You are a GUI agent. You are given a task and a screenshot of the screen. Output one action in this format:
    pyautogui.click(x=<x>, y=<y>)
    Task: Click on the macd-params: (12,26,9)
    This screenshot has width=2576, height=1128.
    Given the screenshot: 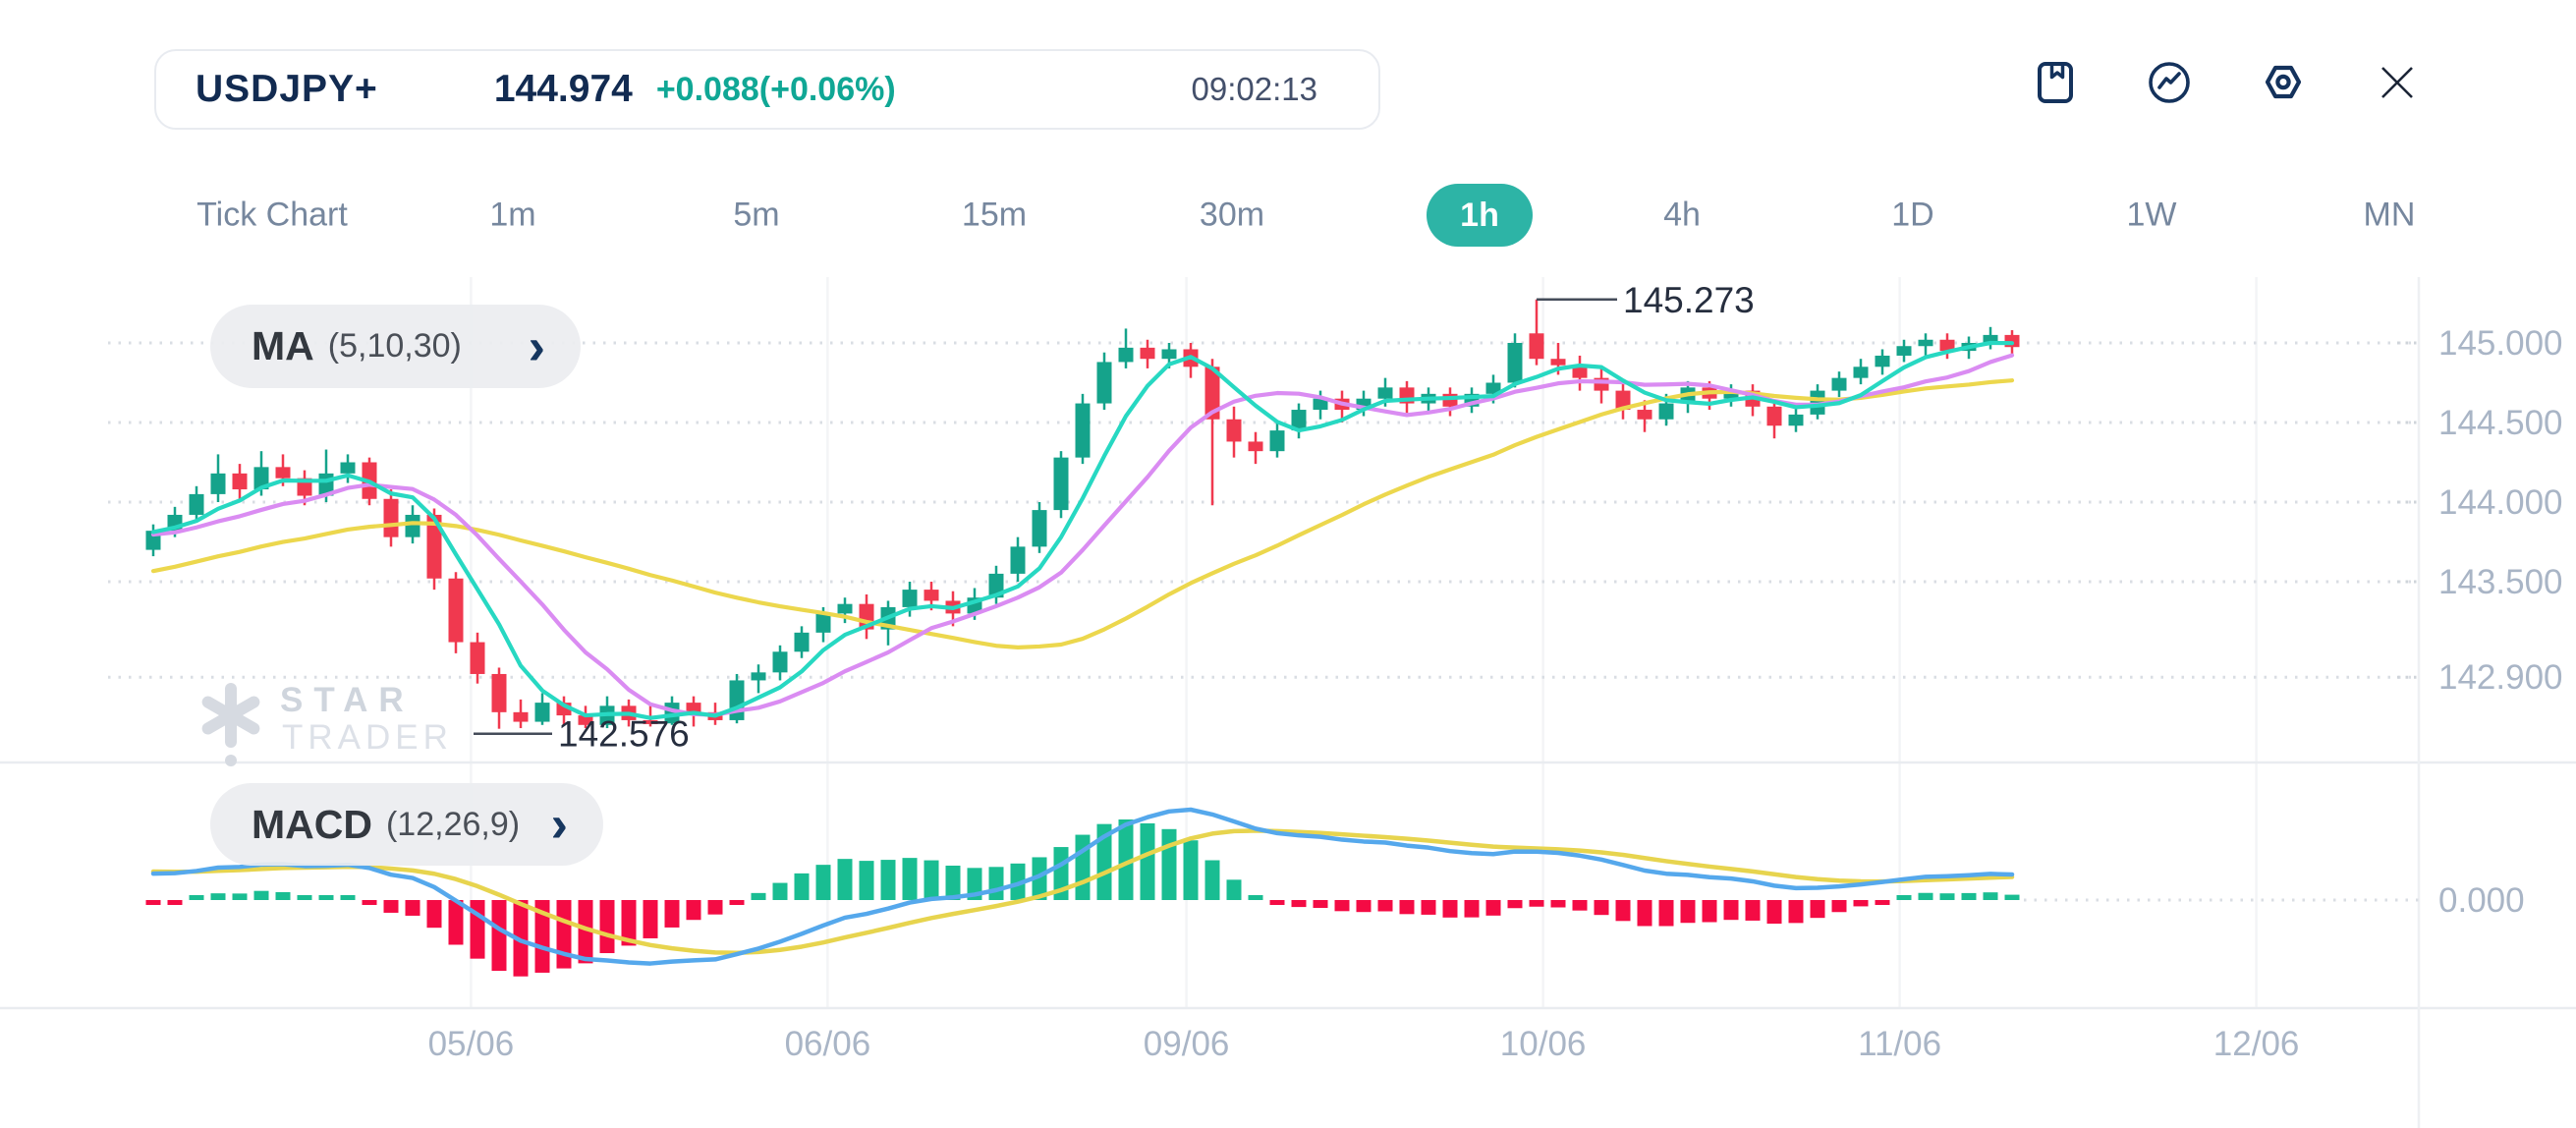 What is the action you would take?
    pyautogui.click(x=453, y=824)
    